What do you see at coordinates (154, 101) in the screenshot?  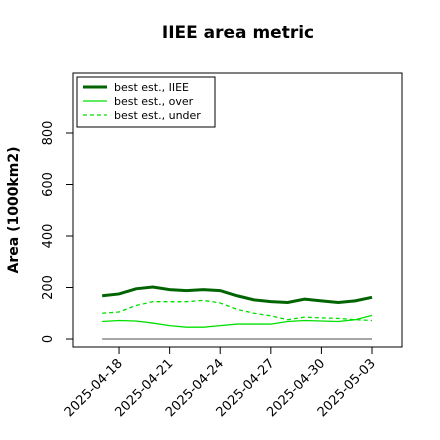 I see `legend-label: best est., over` at bounding box center [154, 101].